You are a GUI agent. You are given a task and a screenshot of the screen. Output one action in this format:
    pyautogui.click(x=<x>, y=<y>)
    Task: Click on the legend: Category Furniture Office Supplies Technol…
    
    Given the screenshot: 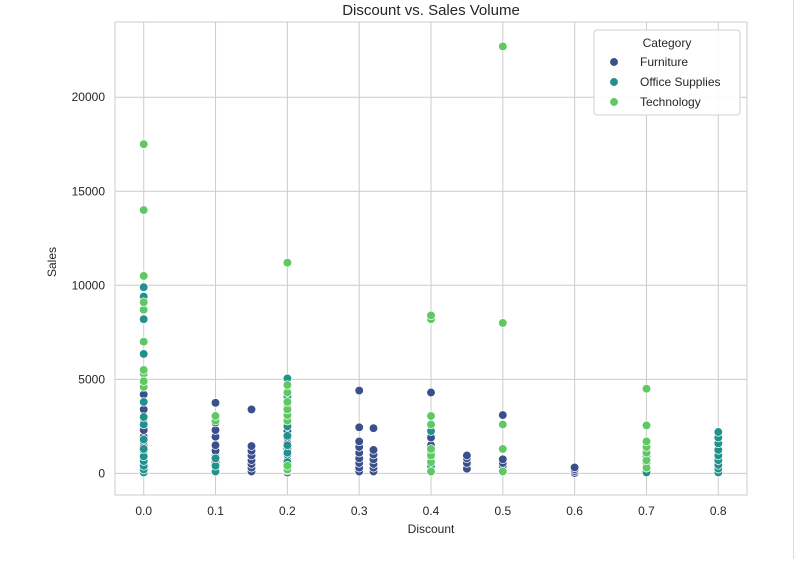 What is the action you would take?
    pyautogui.click(x=667, y=72)
    